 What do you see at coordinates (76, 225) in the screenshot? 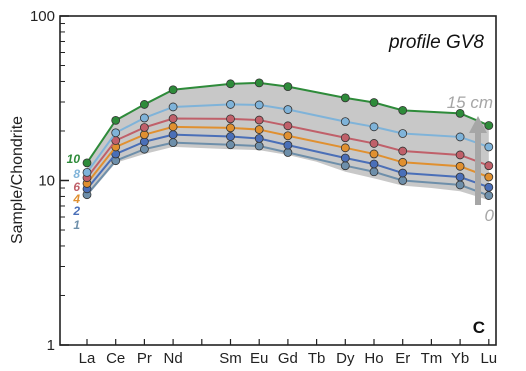
I see `series-label-1: 1` at bounding box center [76, 225].